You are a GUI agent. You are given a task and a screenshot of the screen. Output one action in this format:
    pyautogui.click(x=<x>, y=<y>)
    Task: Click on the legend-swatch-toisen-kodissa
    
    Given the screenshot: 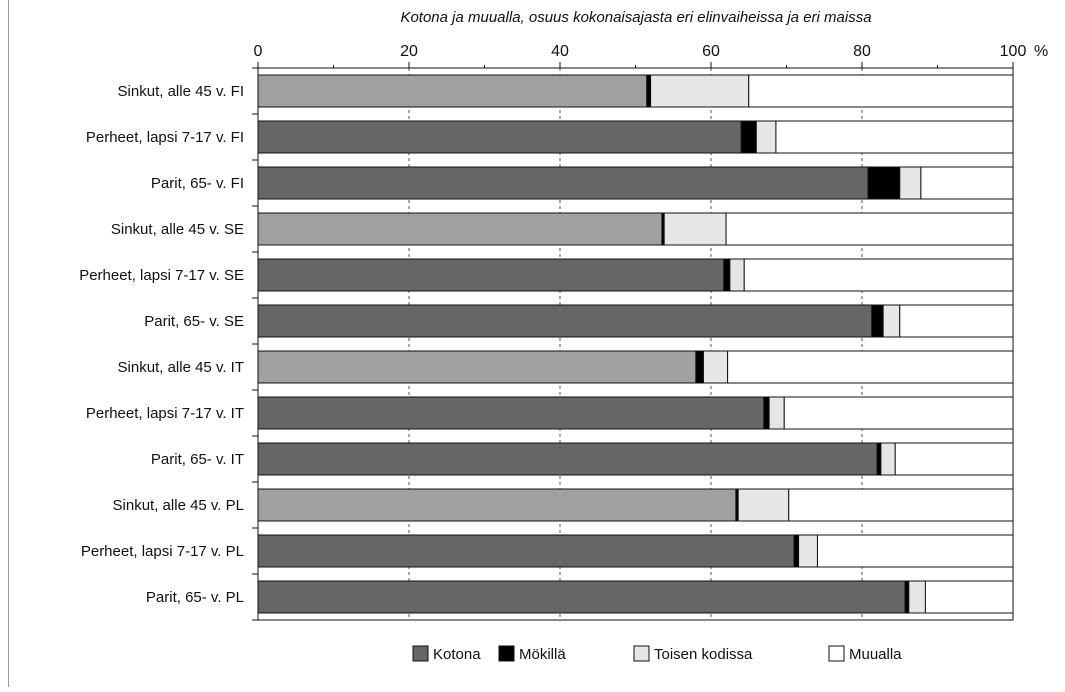 What is the action you would take?
    pyautogui.click(x=641, y=653)
    